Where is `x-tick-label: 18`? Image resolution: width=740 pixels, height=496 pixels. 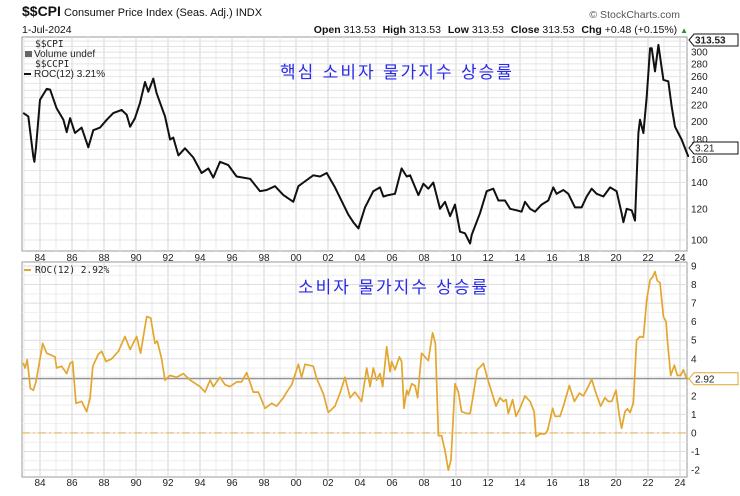 x-tick-label: 18 is located at coordinates (584, 483).